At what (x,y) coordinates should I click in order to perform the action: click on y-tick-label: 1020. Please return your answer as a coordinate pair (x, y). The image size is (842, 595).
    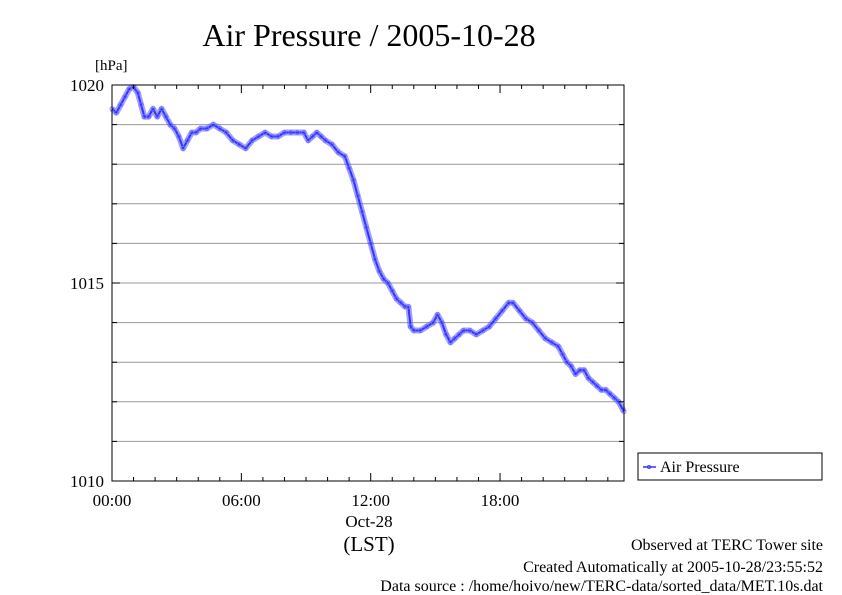
    Looking at the image, I should click on (87, 85).